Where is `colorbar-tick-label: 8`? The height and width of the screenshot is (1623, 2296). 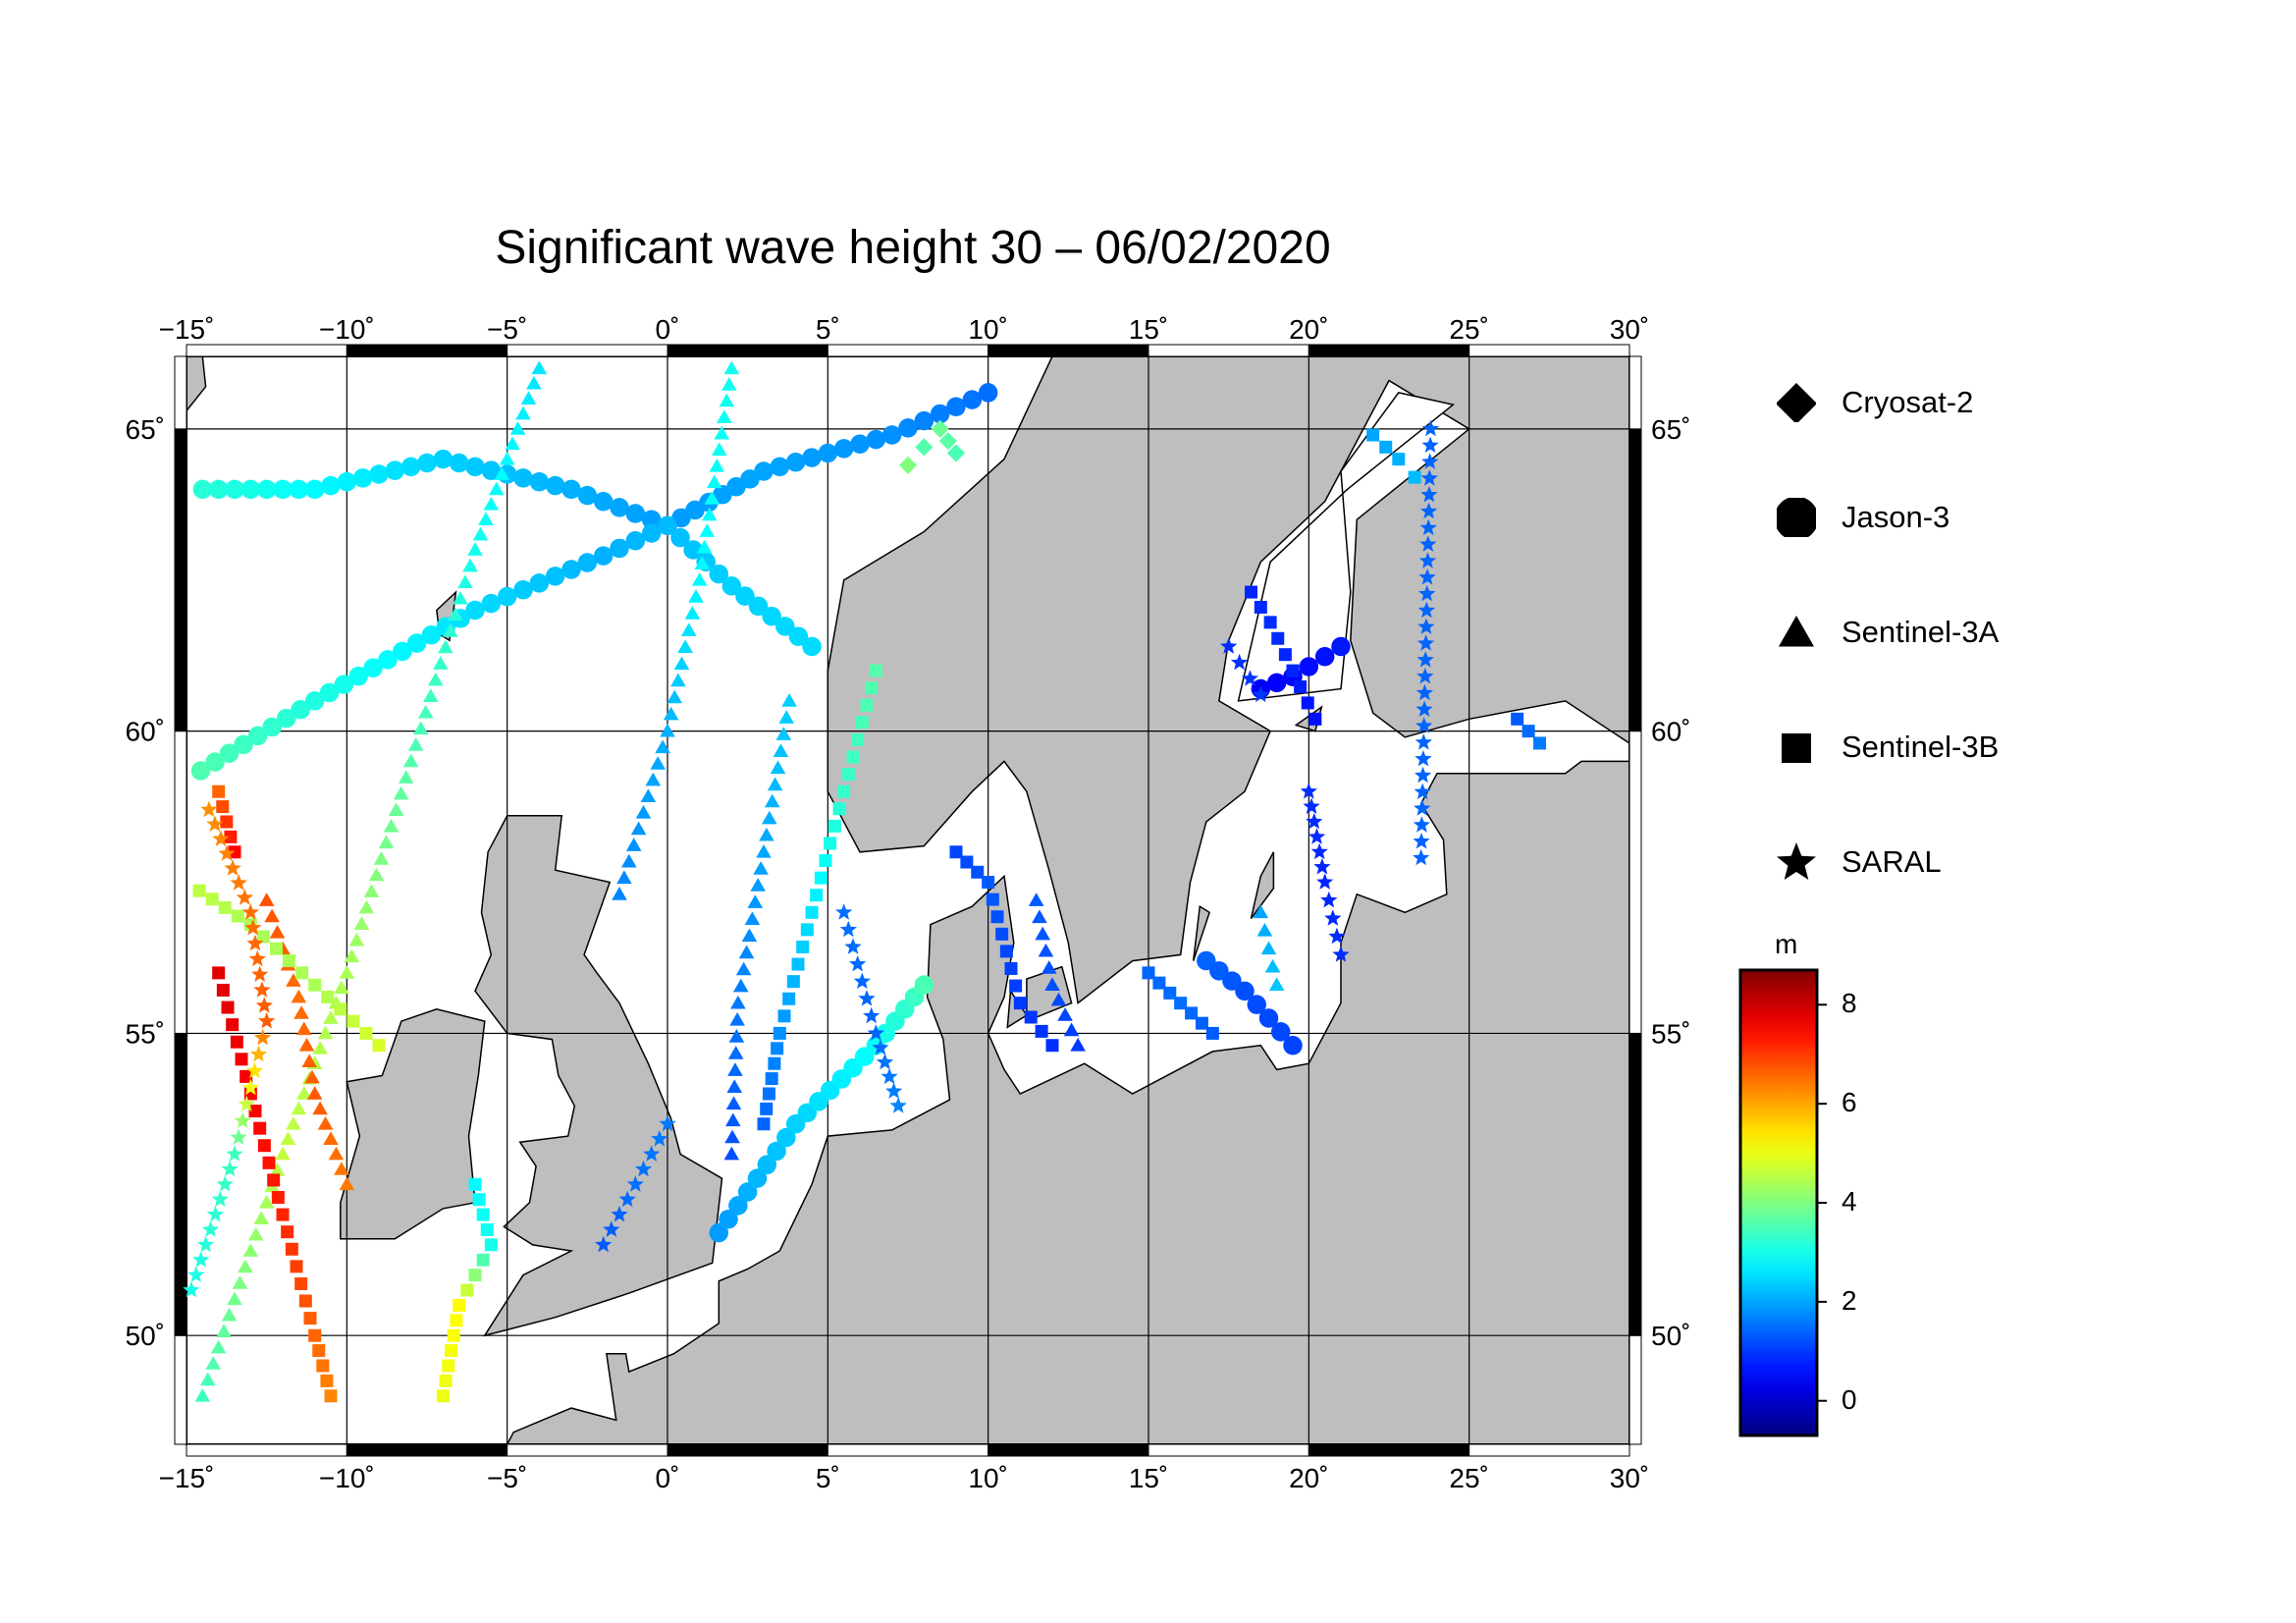 colorbar-tick-label: 8 is located at coordinates (1850, 1003).